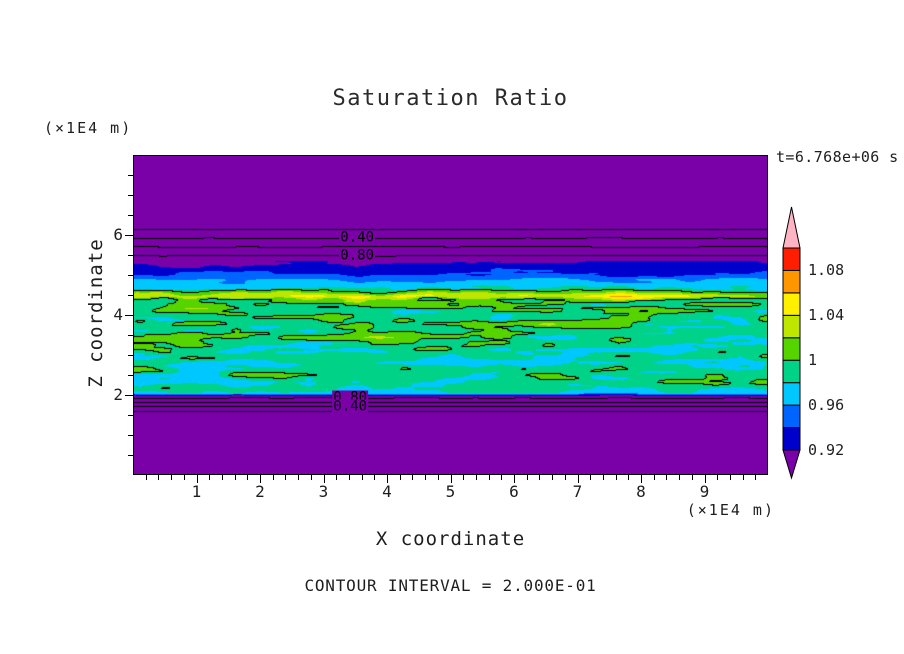 This screenshot has height=654, width=904. Describe the element at coordinates (514, 491) in the screenshot. I see `x-tick-label: 6` at that location.